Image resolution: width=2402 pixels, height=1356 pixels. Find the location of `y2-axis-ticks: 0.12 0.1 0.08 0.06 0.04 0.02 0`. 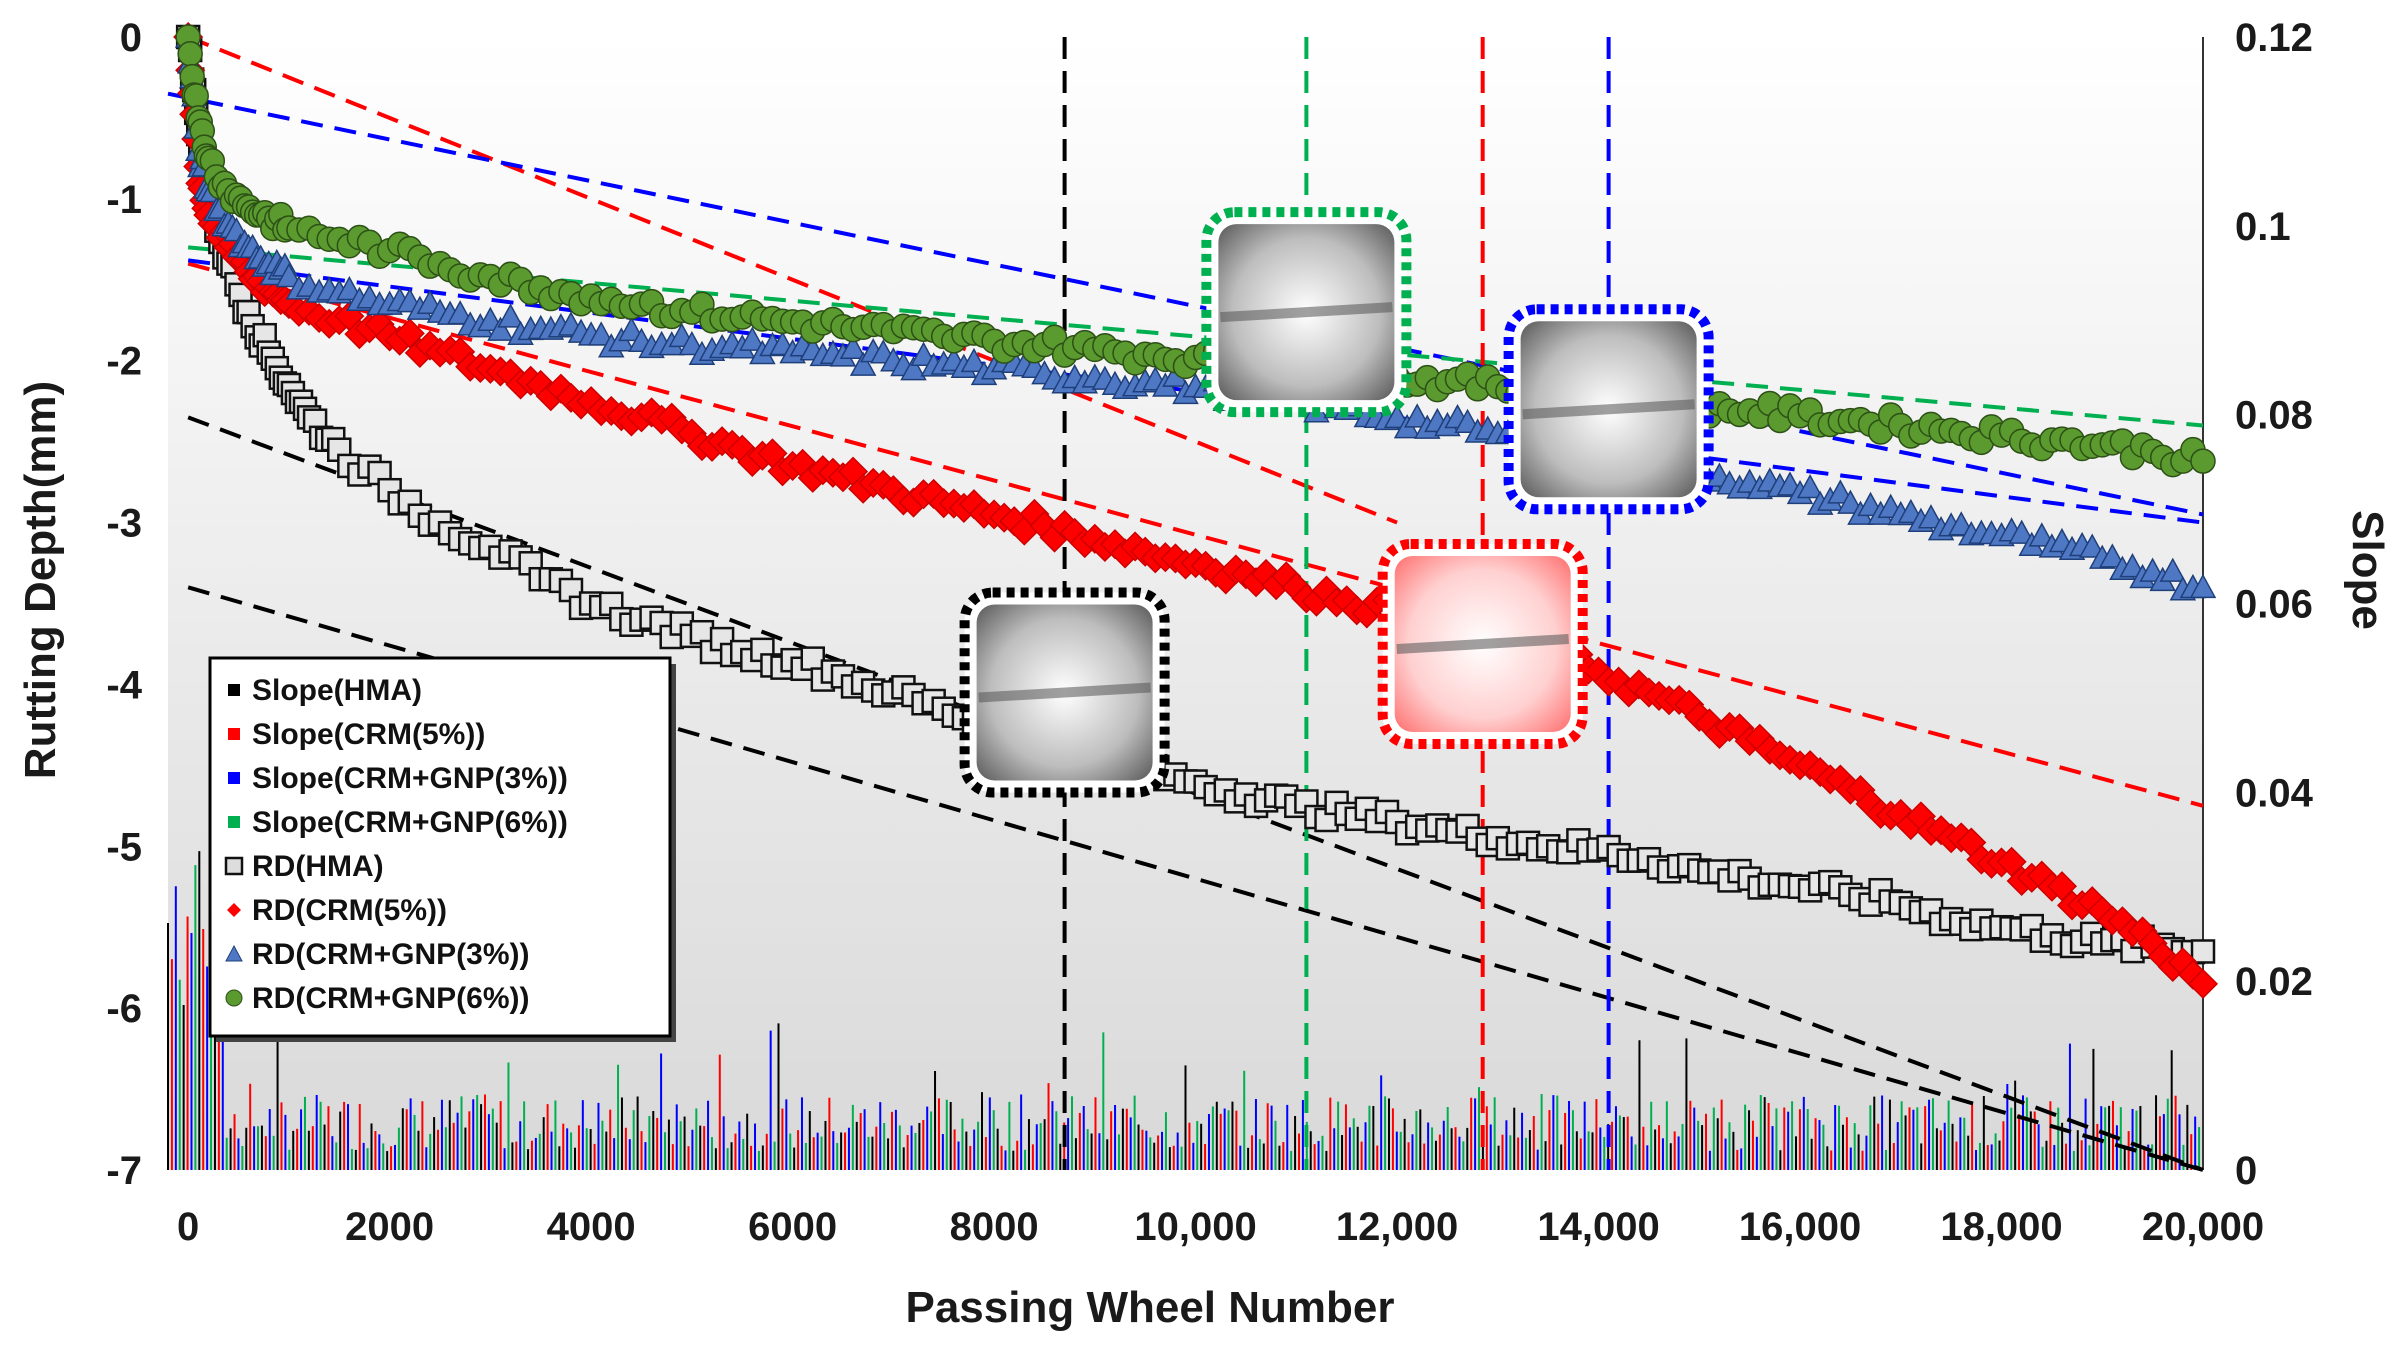

y2-axis-ticks: 0.12 0.1 0.08 0.06 0.04 0.02 0 is located at coordinates (2274, 604).